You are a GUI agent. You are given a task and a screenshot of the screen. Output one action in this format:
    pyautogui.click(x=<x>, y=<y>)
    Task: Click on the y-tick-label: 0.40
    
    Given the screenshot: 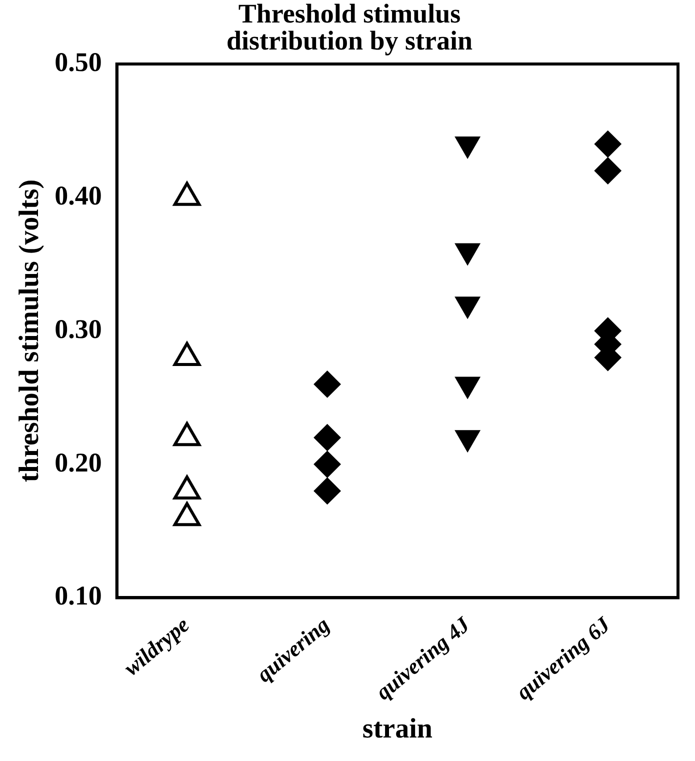 What is the action you would take?
    pyautogui.click(x=78, y=195)
    